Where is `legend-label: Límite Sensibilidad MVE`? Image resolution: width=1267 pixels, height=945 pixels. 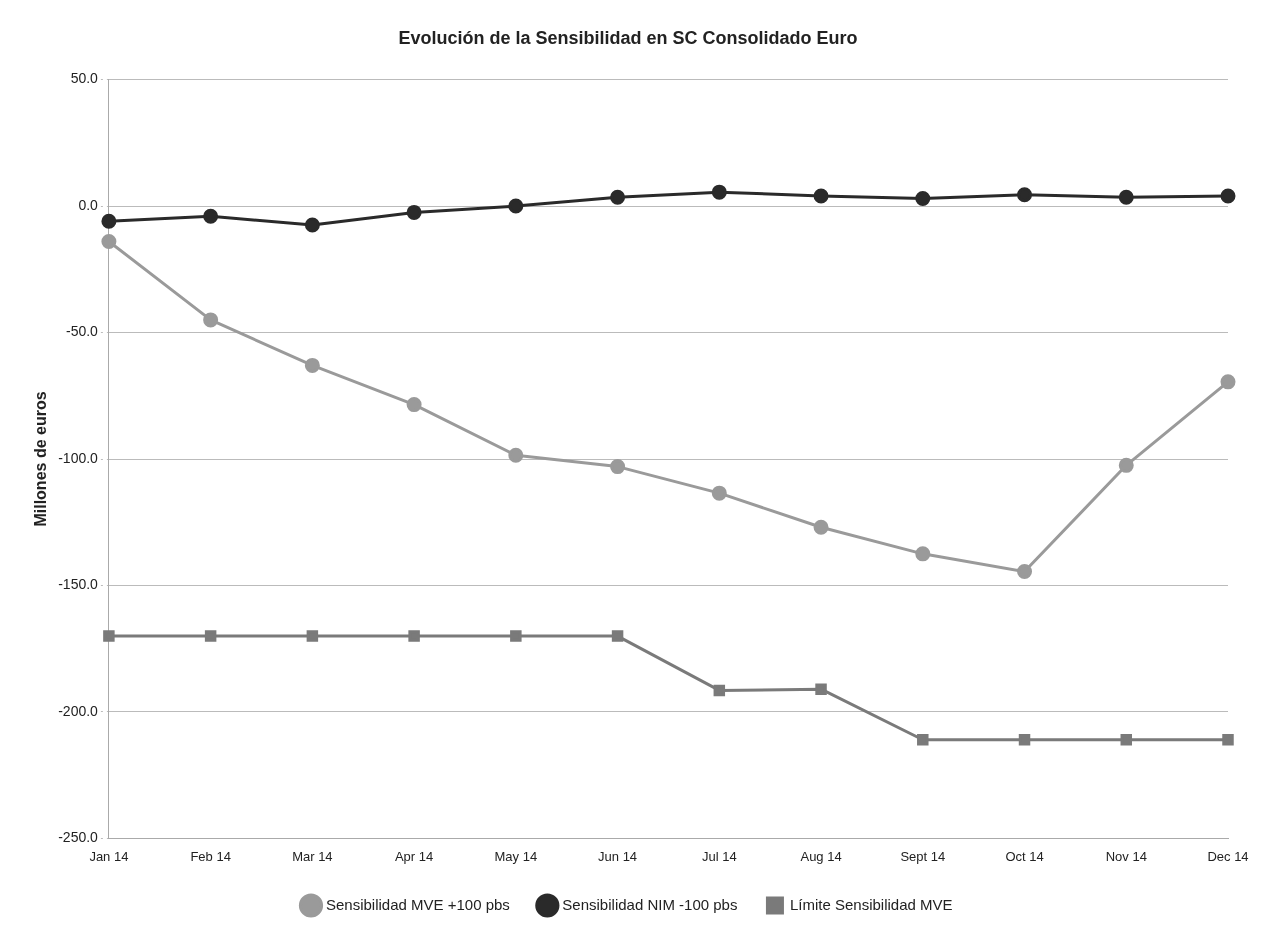 legend-label: Límite Sensibilidad MVE is located at coordinates (871, 904).